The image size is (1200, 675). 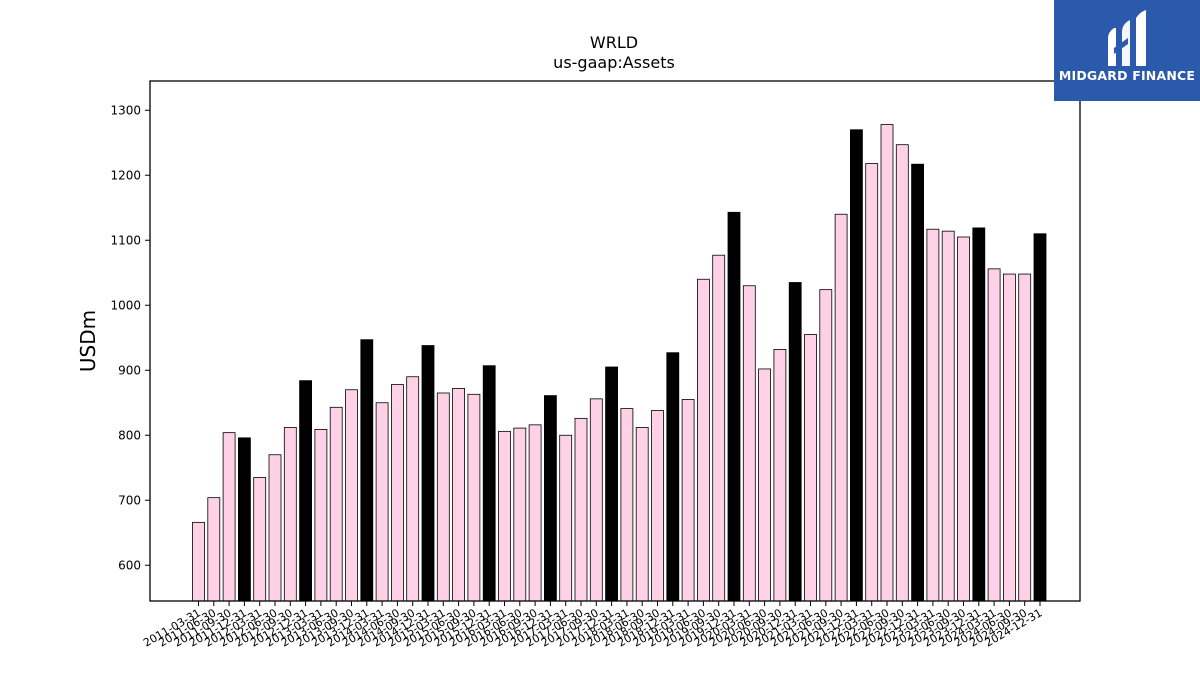 What do you see at coordinates (125, 305) in the screenshot?
I see `y-tick-label: 1000` at bounding box center [125, 305].